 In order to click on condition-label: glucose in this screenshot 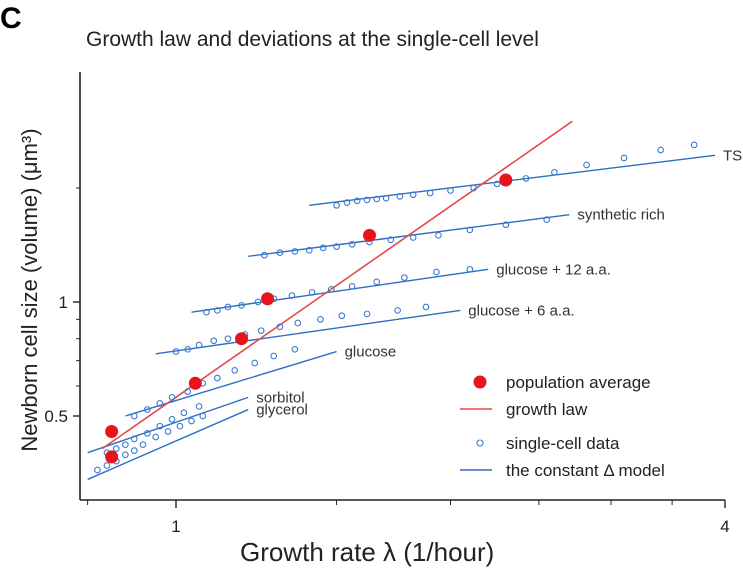, I will do `click(371, 352)`.